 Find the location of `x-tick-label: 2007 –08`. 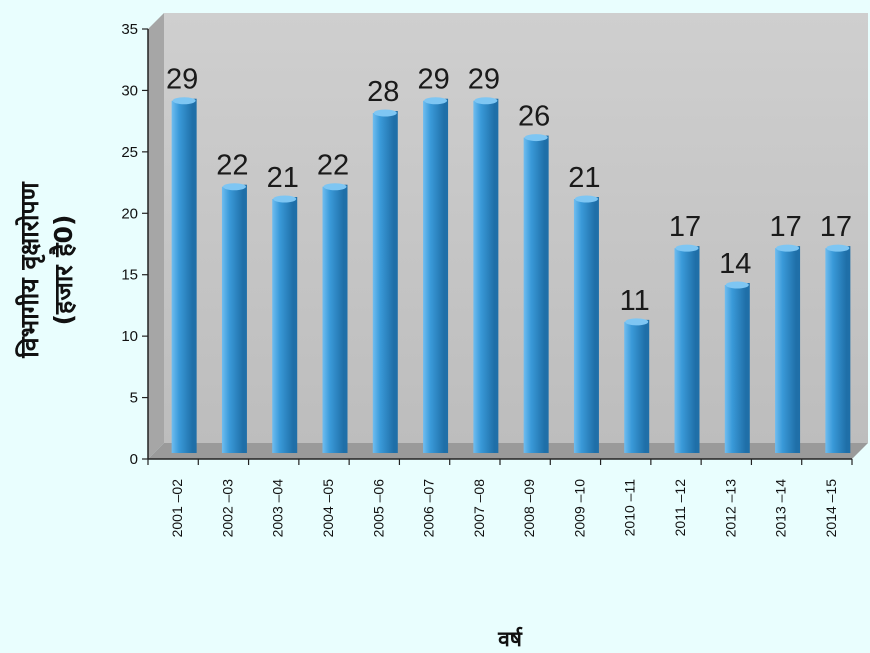

x-tick-label: 2007 –08 is located at coordinates (479, 508).